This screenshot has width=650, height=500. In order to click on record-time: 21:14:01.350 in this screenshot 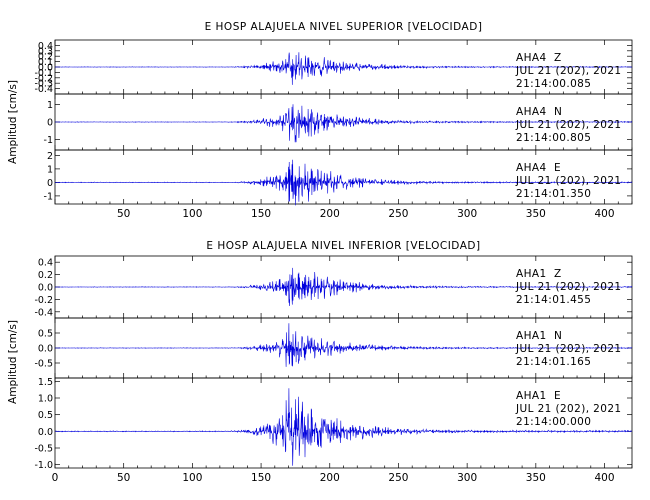, I will do `click(553, 194)`.